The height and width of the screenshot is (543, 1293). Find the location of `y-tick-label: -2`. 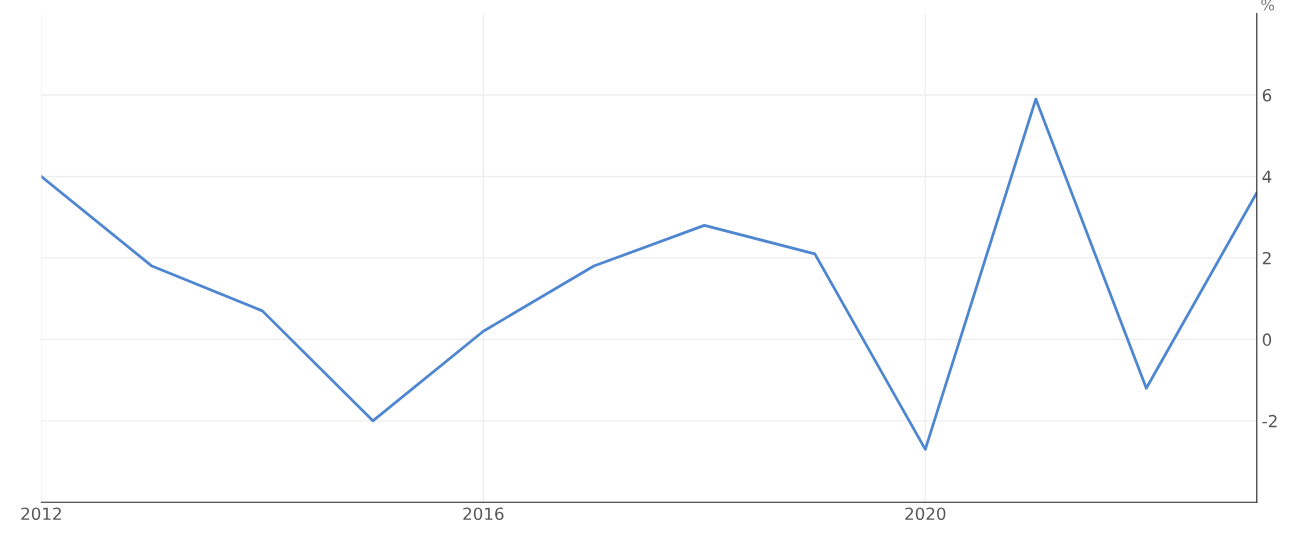

y-tick-label: -2 is located at coordinates (1269, 421).